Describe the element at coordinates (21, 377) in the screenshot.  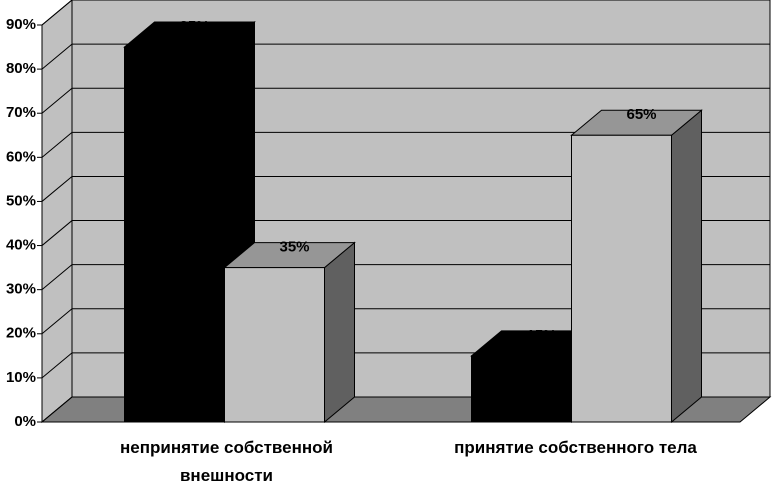
I see `y-tick-label: 10%` at that location.